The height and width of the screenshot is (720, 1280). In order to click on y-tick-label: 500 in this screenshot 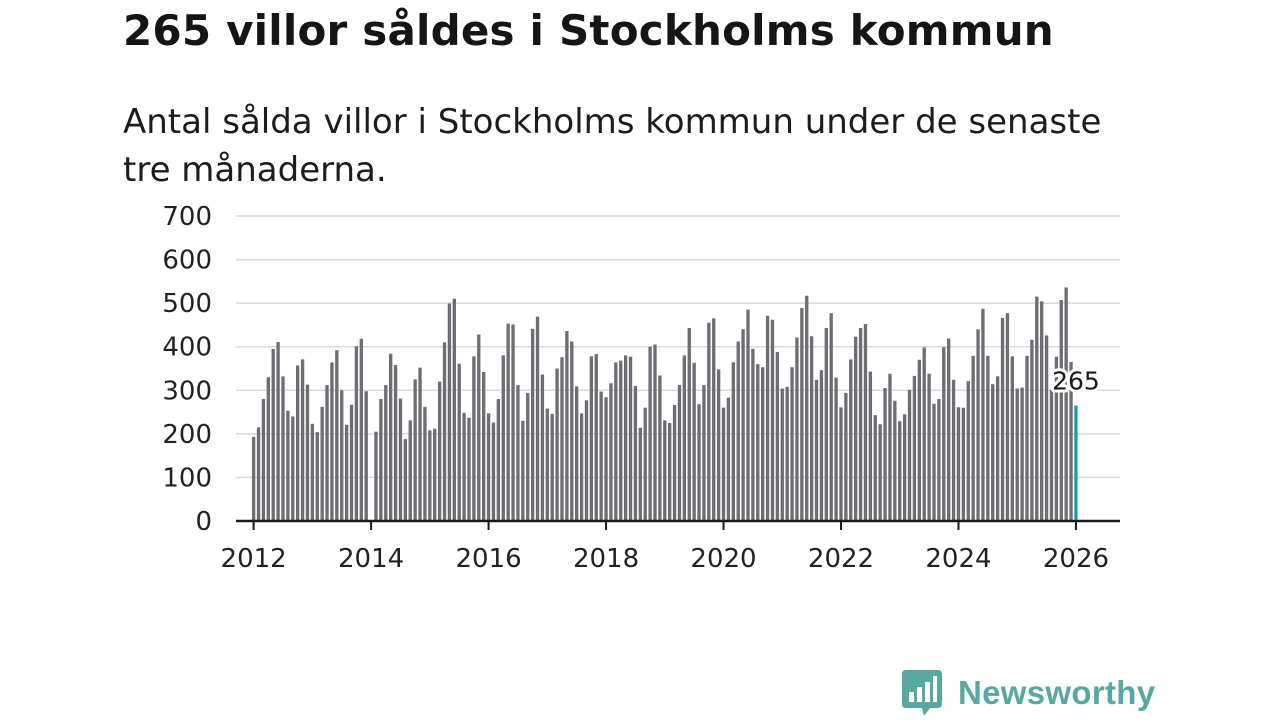, I will do `click(187, 304)`.